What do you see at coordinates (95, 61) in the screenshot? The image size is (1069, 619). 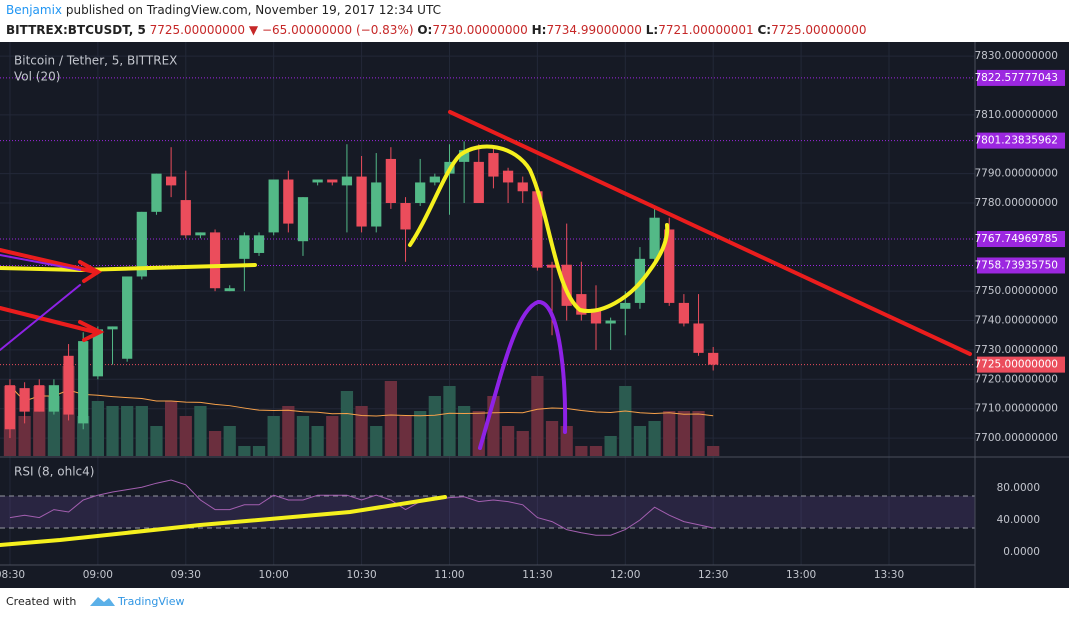 I see `chart-title: Bitcoin / Tether, 5, BITTREX` at bounding box center [95, 61].